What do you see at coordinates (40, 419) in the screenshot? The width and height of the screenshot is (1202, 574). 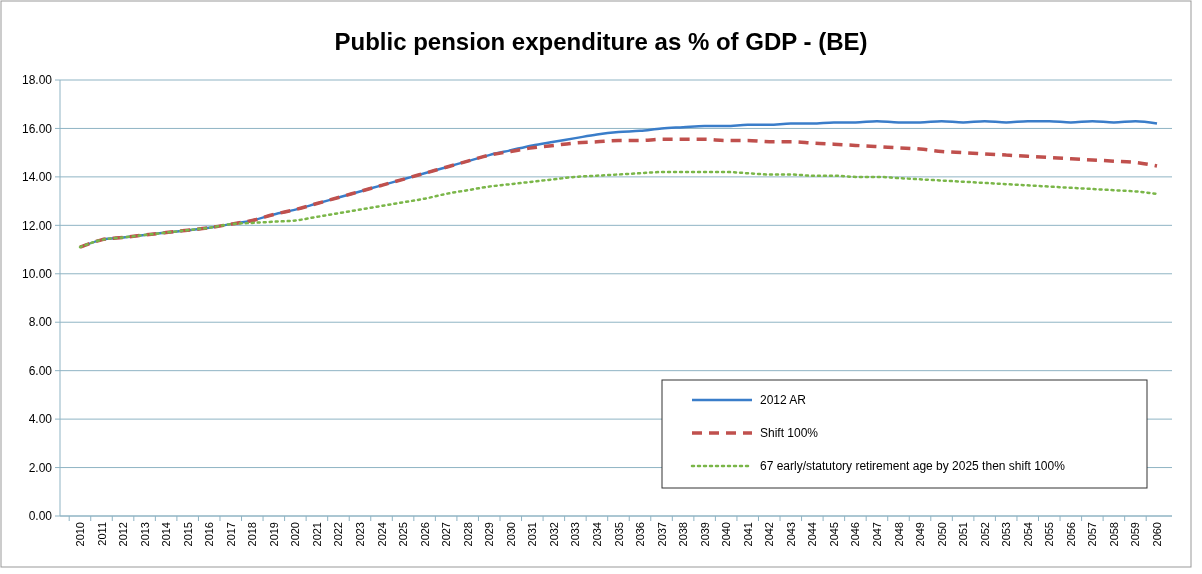 I see `y-tick-label: 4.00` at bounding box center [40, 419].